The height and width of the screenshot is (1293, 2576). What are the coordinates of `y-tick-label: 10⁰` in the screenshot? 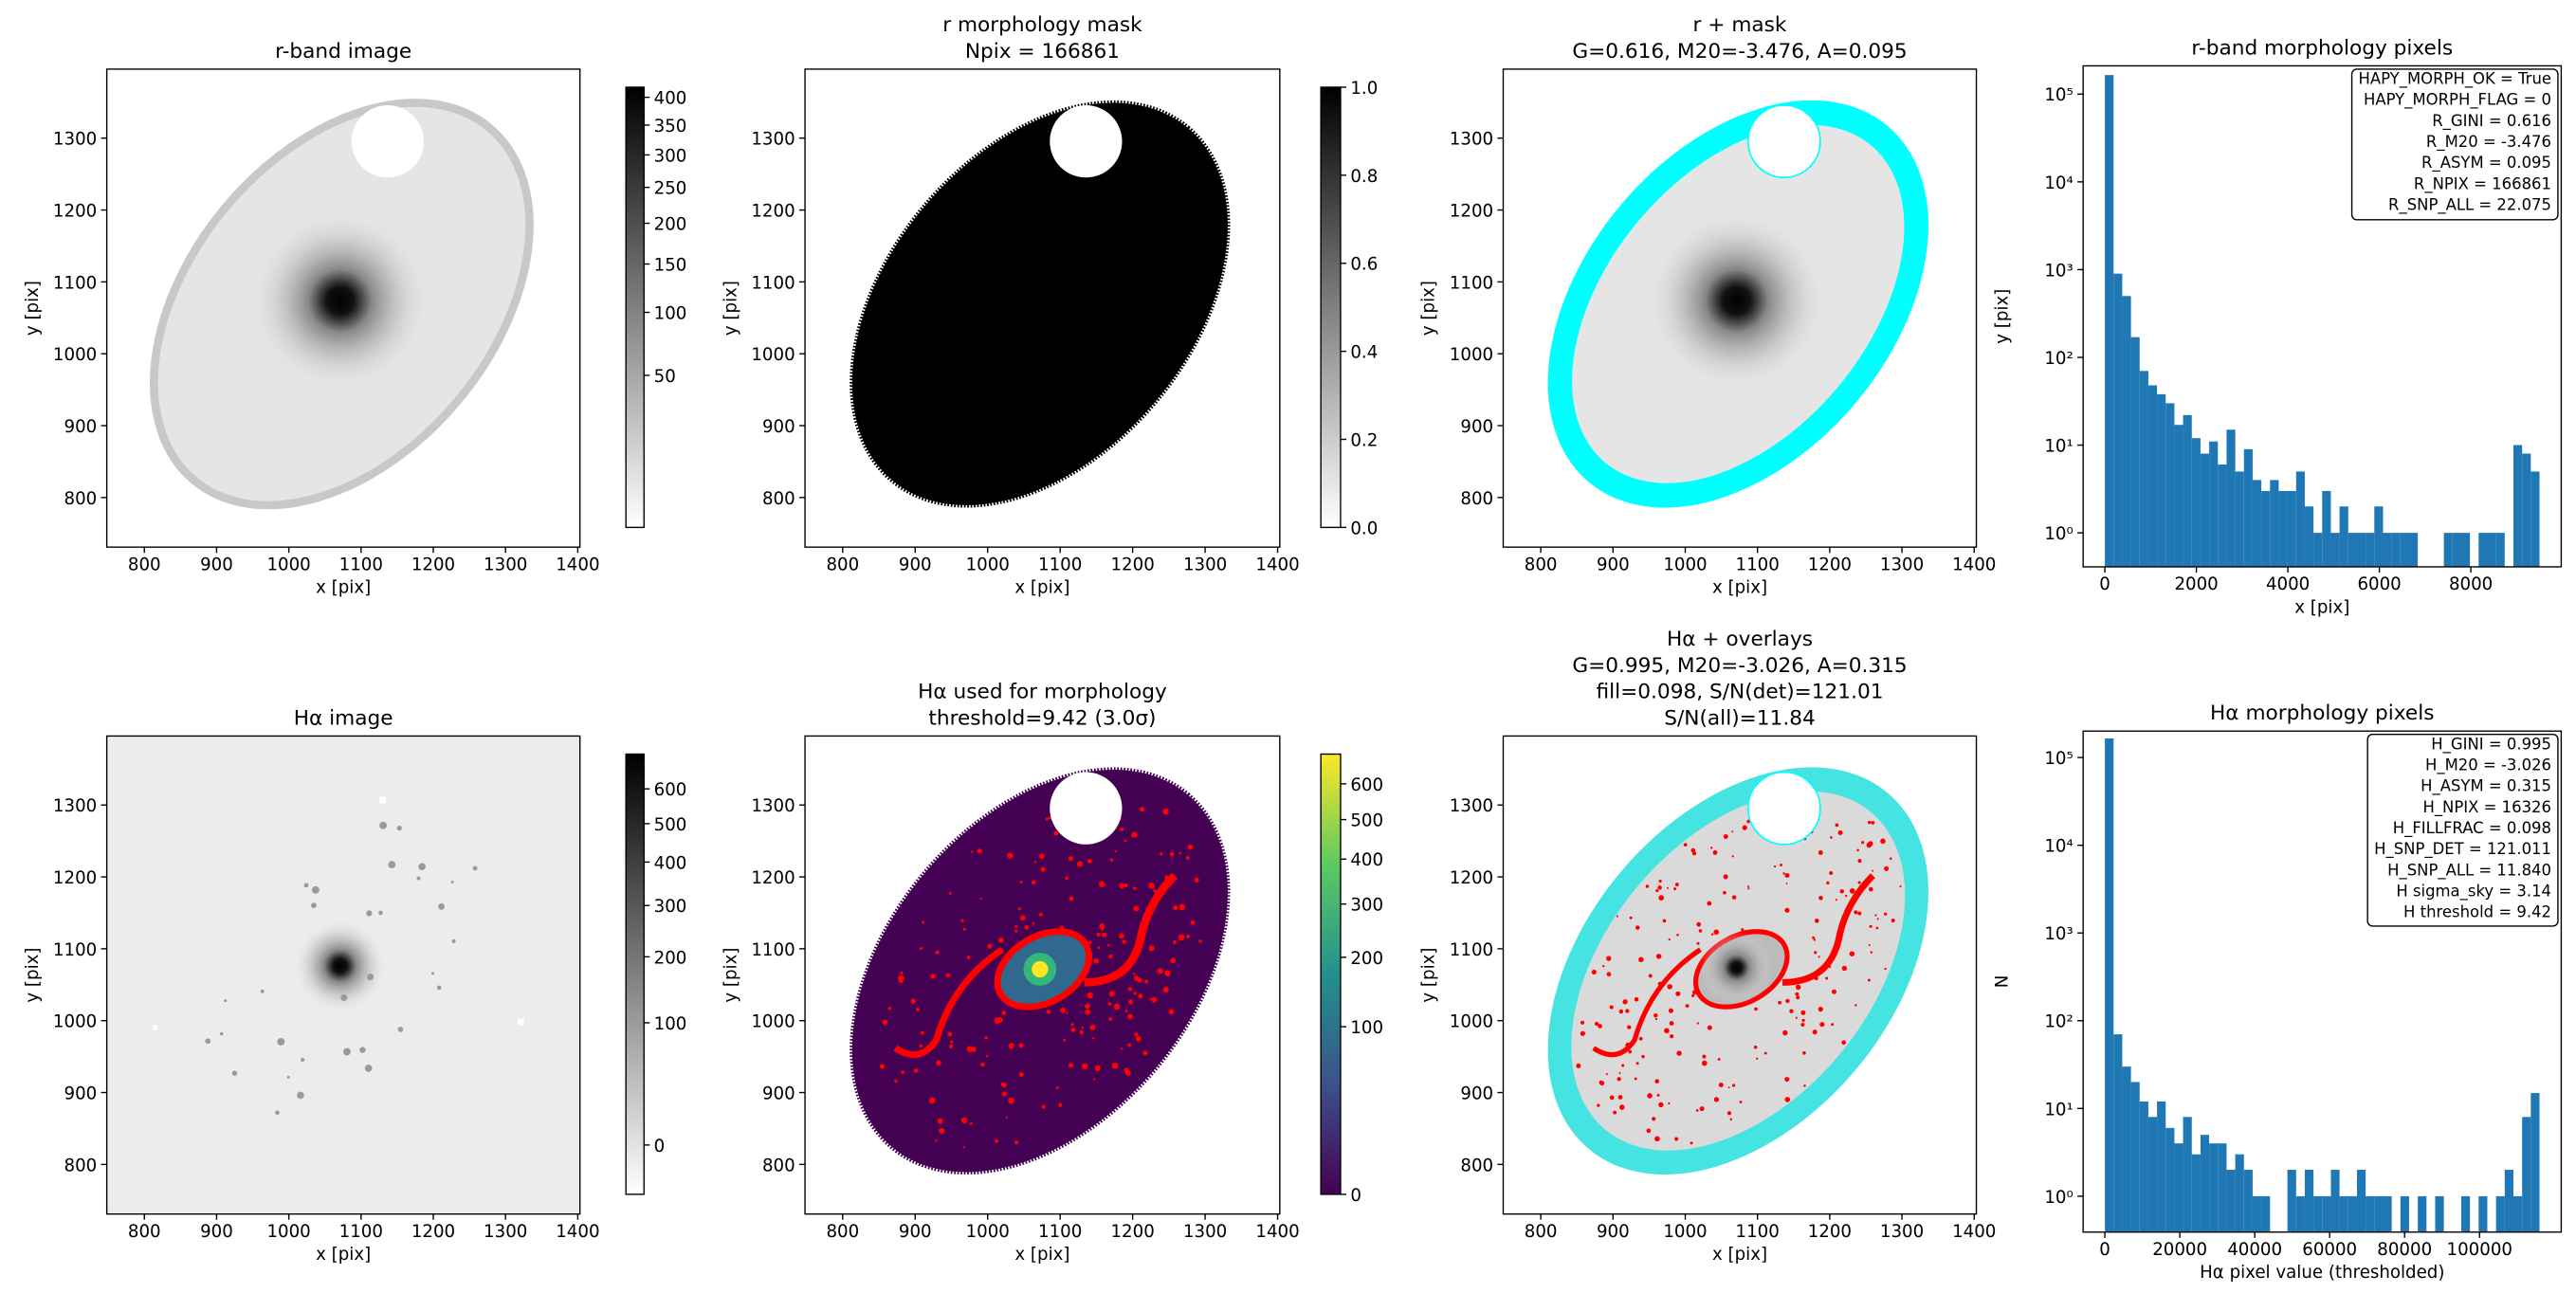 It's located at (2058, 1198).